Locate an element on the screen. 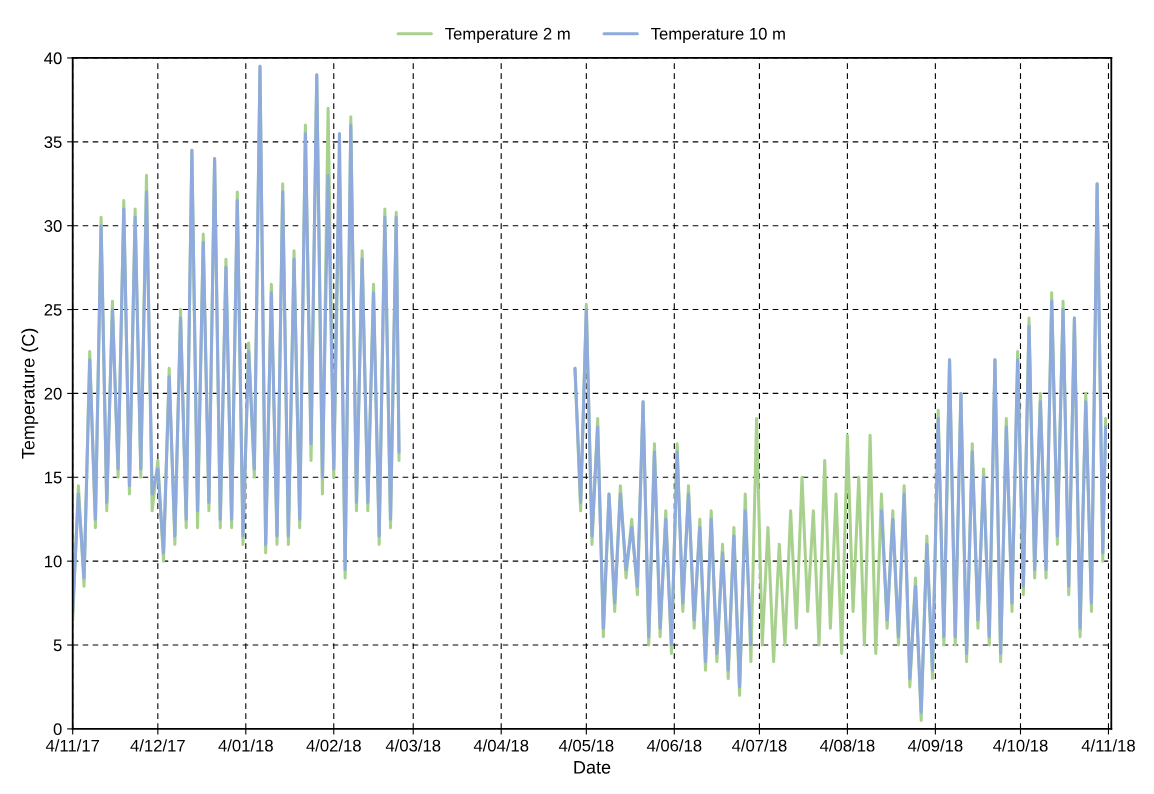 Image resolution: width=1154 pixels, height=794 pixels. legend-label: Temperature 2 m is located at coordinates (507, 35).